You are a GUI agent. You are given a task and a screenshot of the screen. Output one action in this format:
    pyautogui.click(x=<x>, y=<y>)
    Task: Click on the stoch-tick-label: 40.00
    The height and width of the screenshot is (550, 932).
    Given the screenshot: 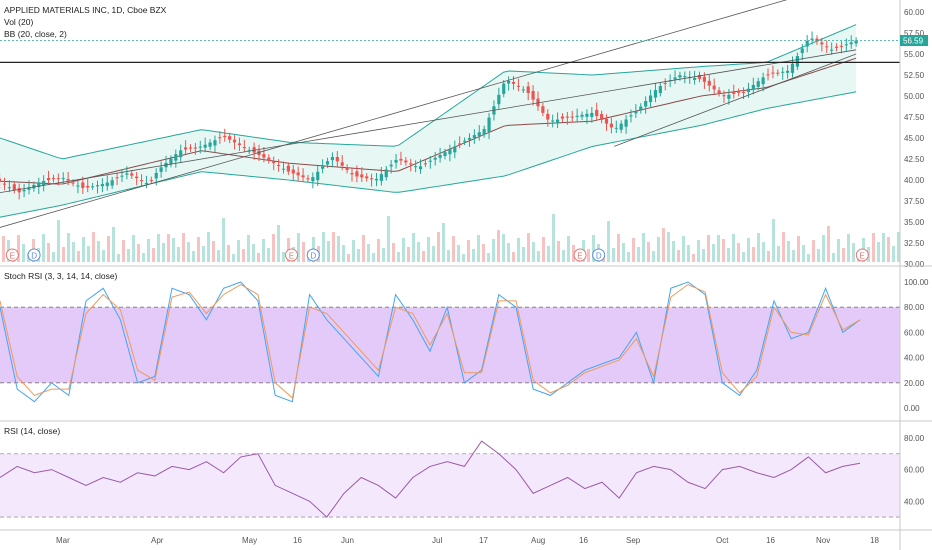 What is the action you would take?
    pyautogui.click(x=914, y=358)
    